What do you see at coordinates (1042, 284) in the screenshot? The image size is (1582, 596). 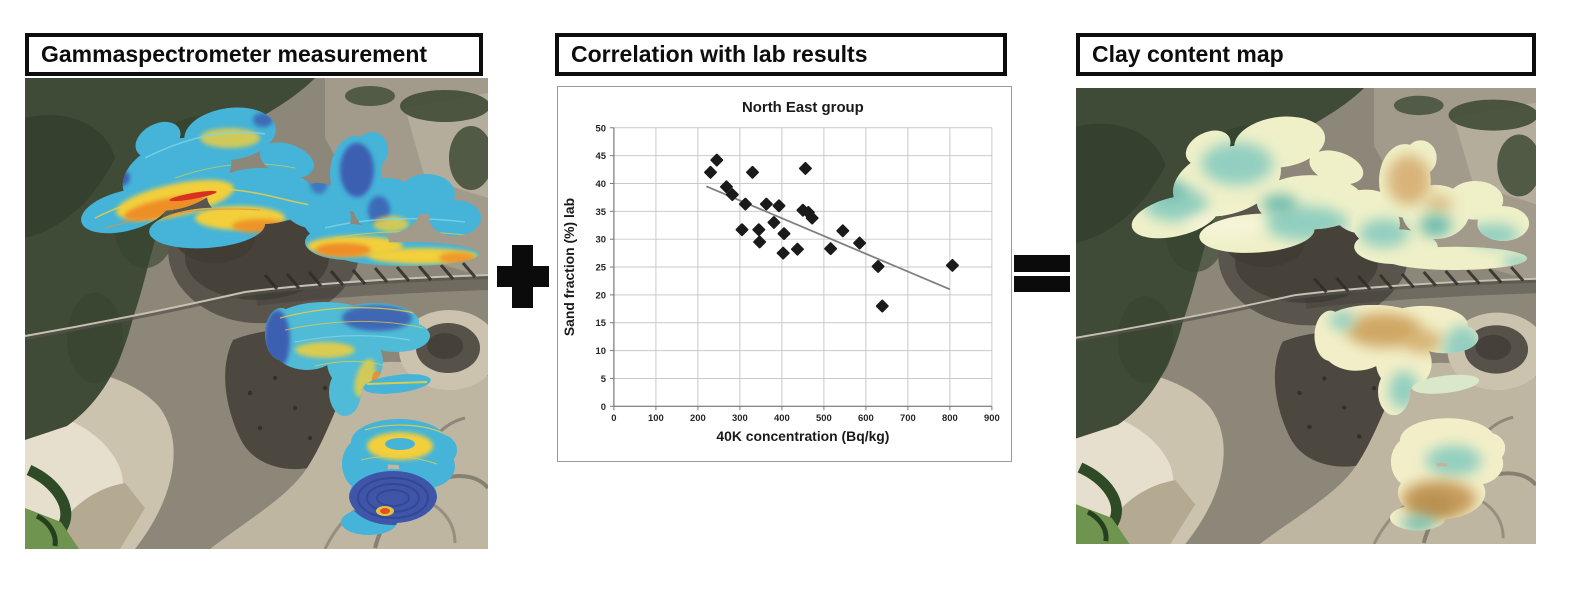 I see `equals-bottom-bar` at bounding box center [1042, 284].